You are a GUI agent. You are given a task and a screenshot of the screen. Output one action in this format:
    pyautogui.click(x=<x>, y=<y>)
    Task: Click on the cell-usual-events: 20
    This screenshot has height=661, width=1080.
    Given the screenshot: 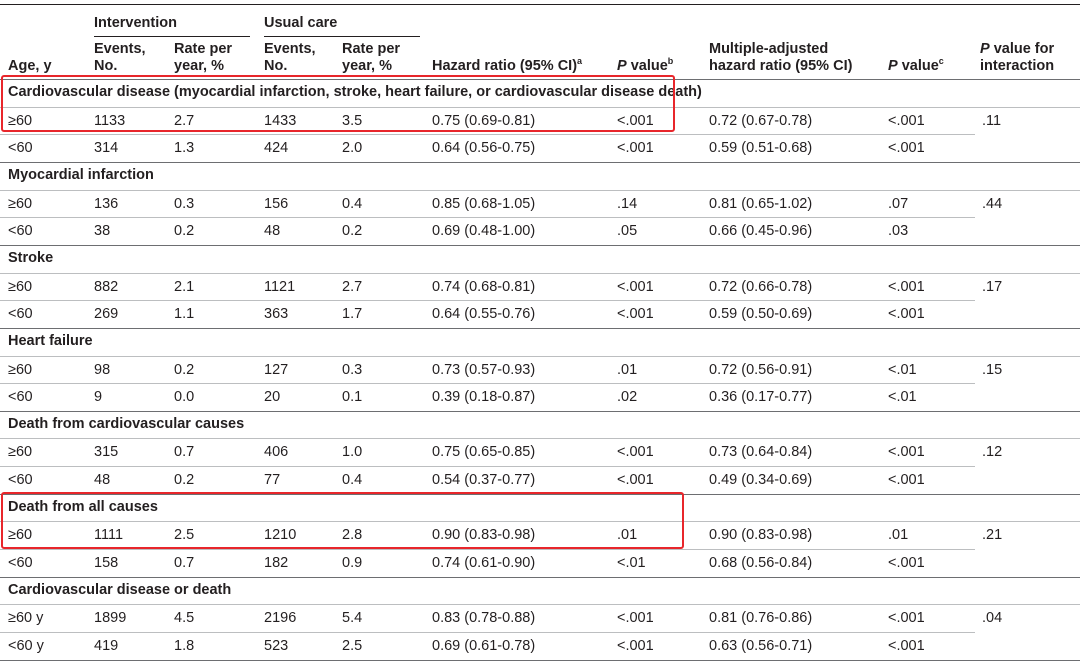 What is the action you would take?
    pyautogui.click(x=272, y=397)
    